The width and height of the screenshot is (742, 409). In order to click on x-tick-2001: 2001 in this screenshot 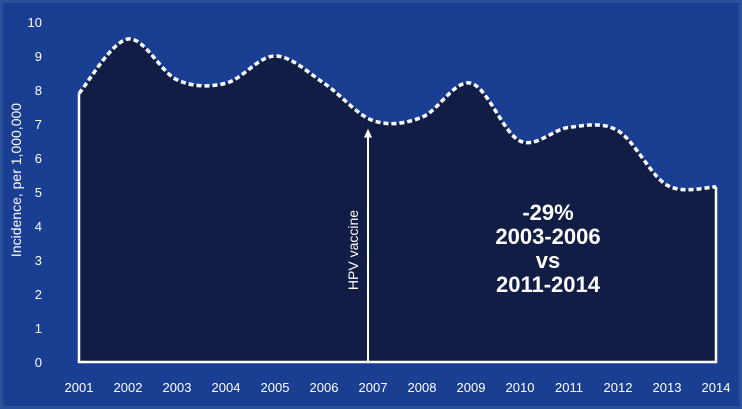, I will do `click(79, 387)`.